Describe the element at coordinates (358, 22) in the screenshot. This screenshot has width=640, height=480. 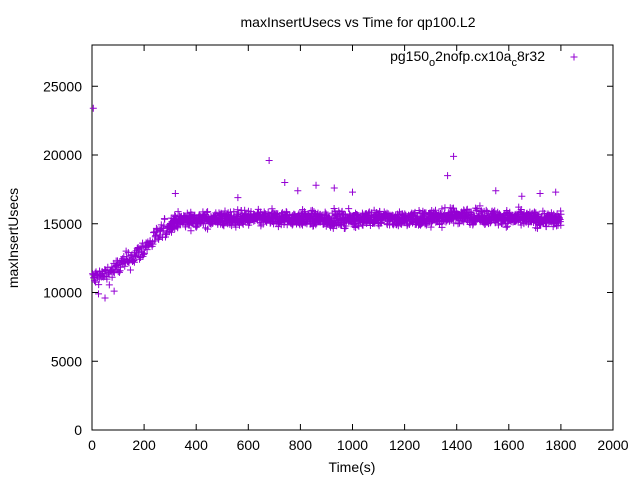
I see `chart-title: maxInsertUsecs vs Time for qp100.L2` at that location.